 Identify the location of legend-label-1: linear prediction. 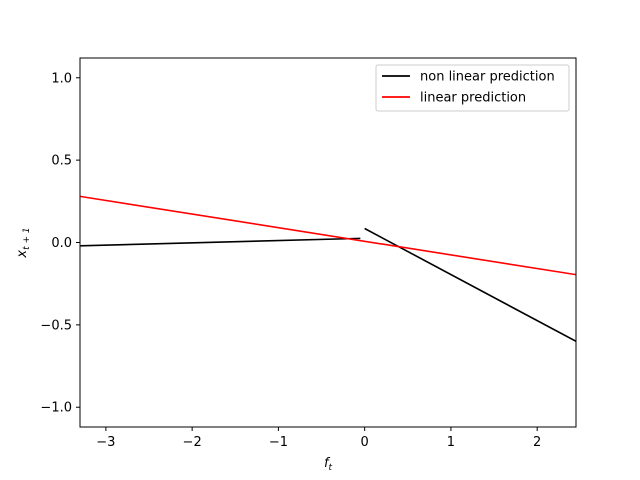
(473, 98).